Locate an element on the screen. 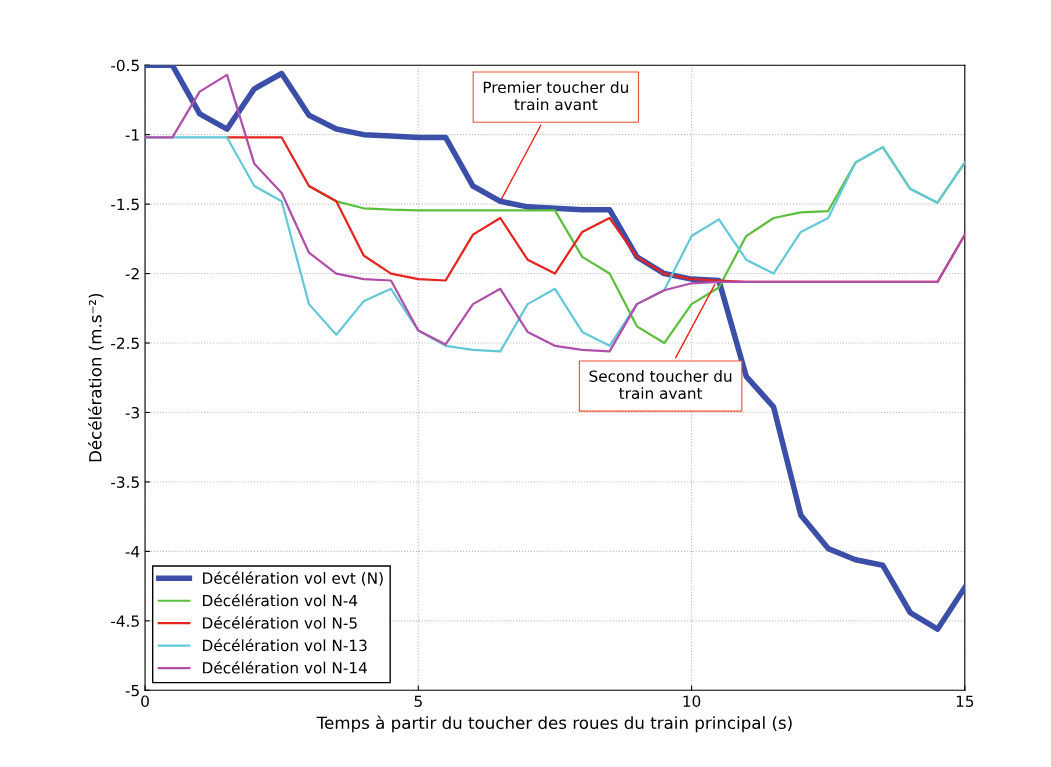  annotation: Second toucher du train avant is located at coordinates (660, 385).